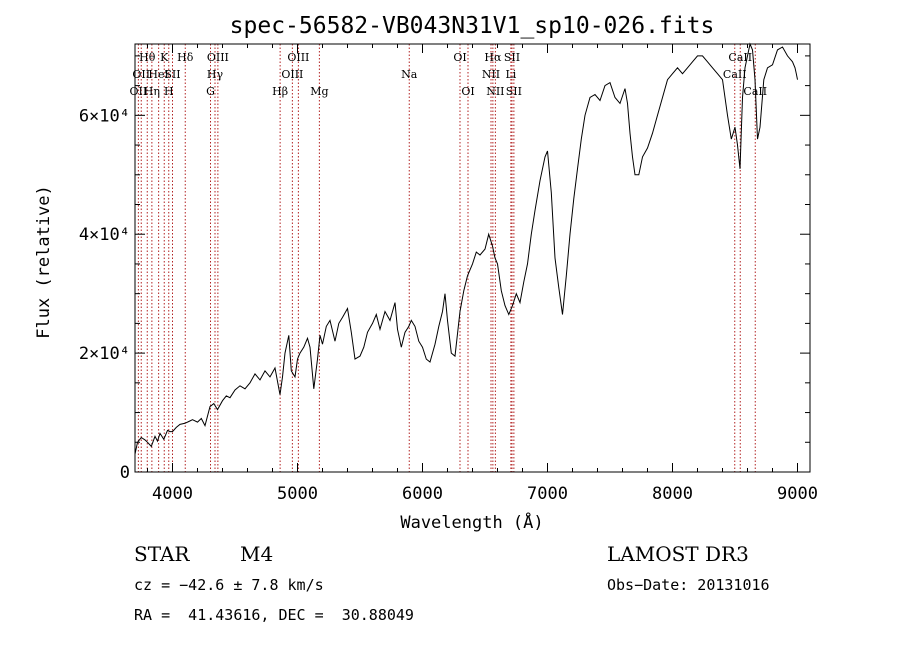 This screenshot has height=649, width=900. I want to click on line-label: Hγ, so click(215, 74).